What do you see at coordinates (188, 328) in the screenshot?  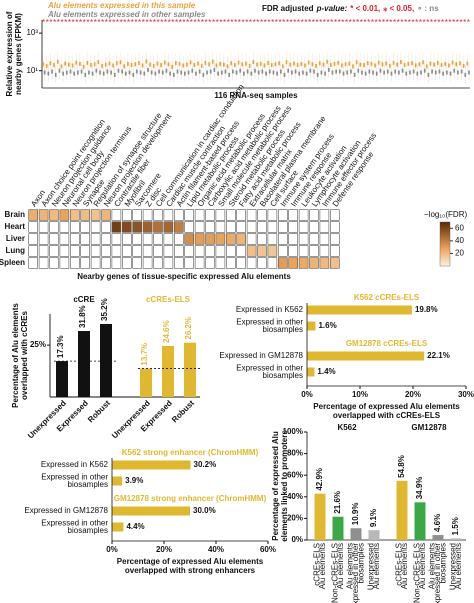 I see `value-label: 26.2%` at bounding box center [188, 328].